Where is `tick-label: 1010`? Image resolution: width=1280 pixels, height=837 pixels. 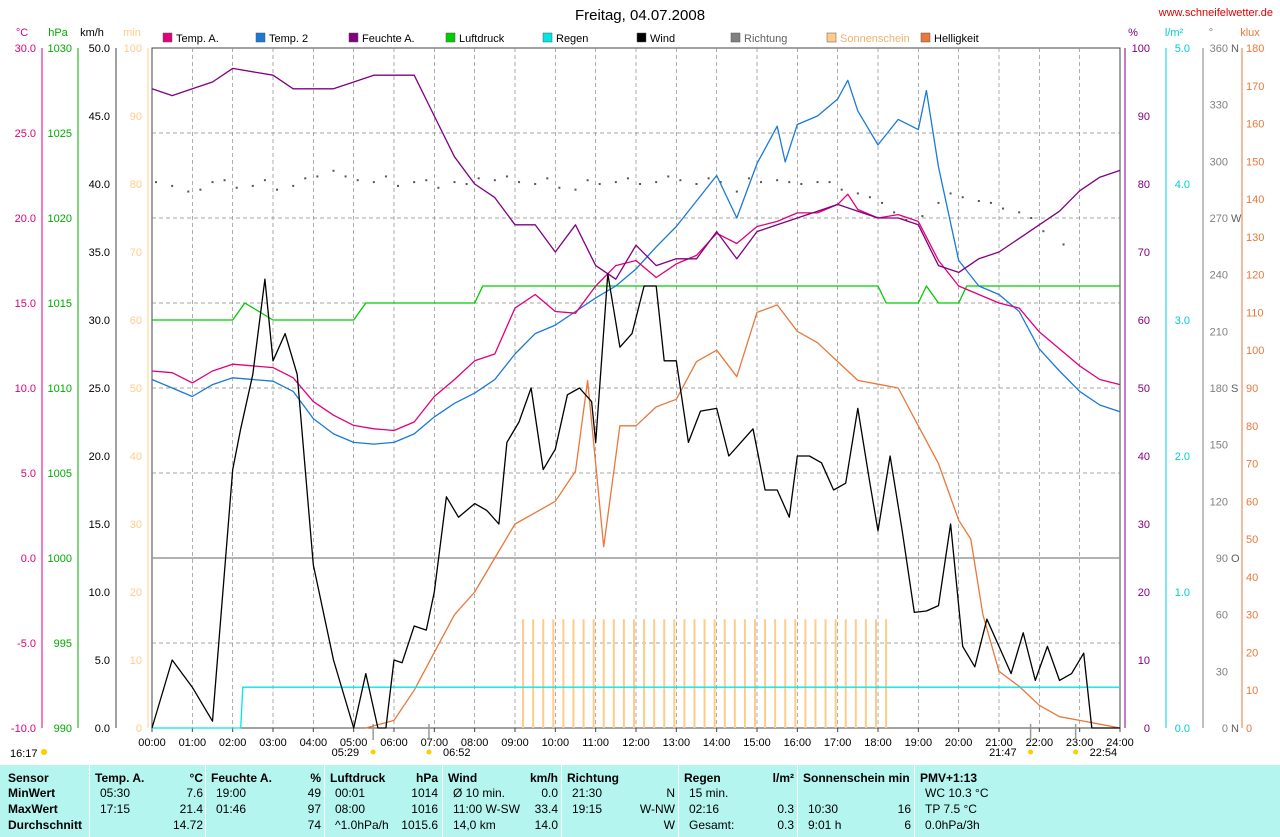 tick-label: 1010 is located at coordinates (60, 389).